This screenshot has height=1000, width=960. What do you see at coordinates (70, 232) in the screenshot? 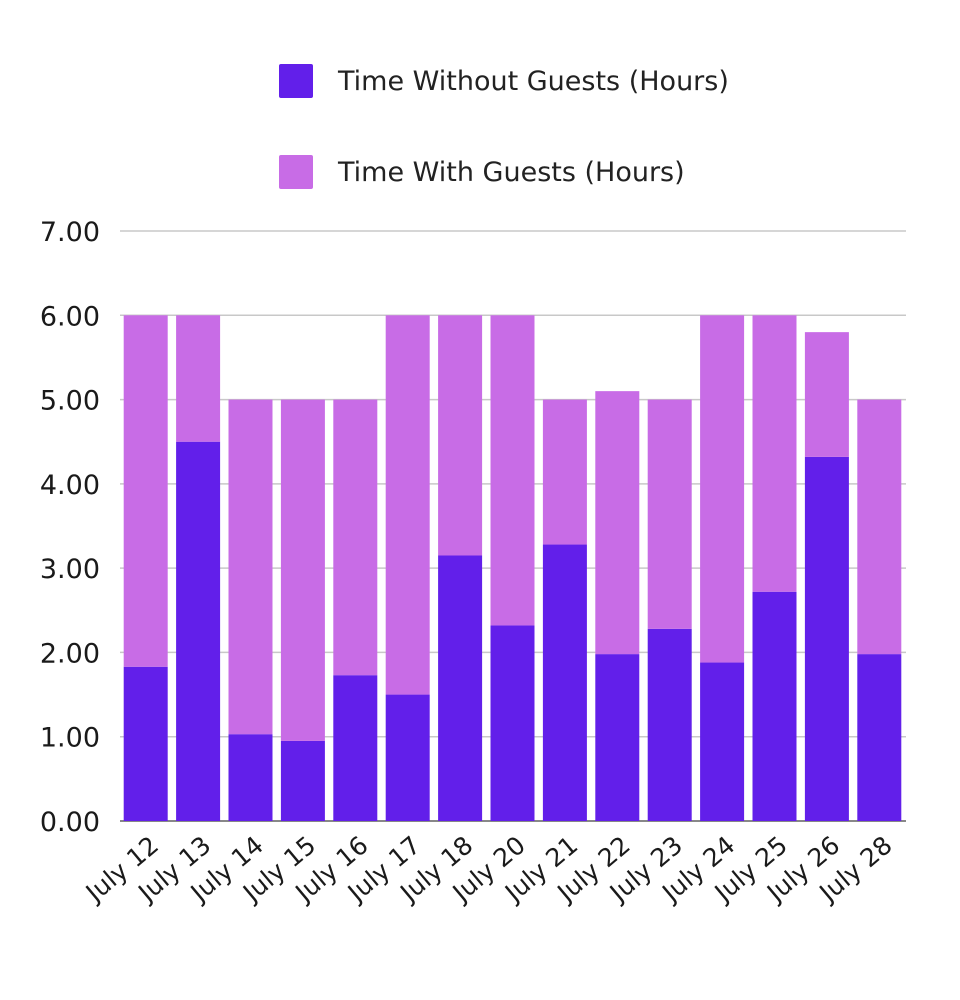
I see `y-tick-label: 7.00` at bounding box center [70, 232].